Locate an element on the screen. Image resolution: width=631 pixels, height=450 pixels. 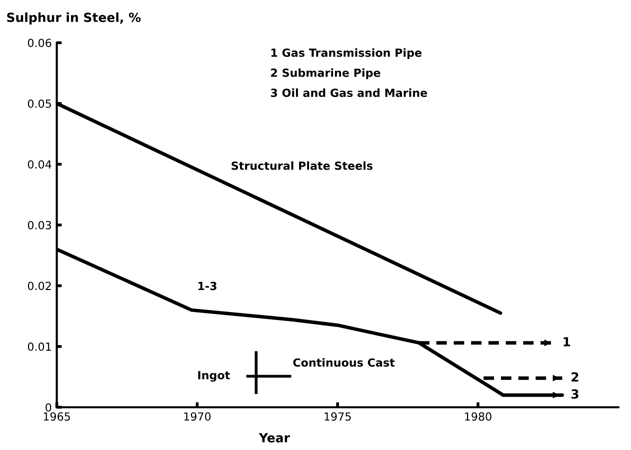
y-tick-label: 0.01 is located at coordinates (39, 346).